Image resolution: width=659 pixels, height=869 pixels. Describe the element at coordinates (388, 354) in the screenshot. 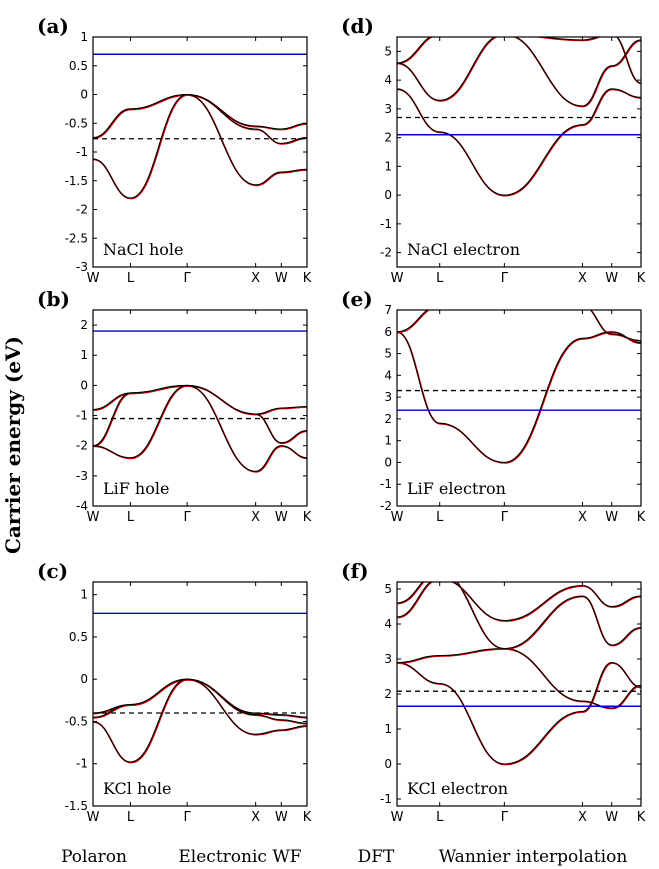

I see `y-tick-label: 5` at that location.